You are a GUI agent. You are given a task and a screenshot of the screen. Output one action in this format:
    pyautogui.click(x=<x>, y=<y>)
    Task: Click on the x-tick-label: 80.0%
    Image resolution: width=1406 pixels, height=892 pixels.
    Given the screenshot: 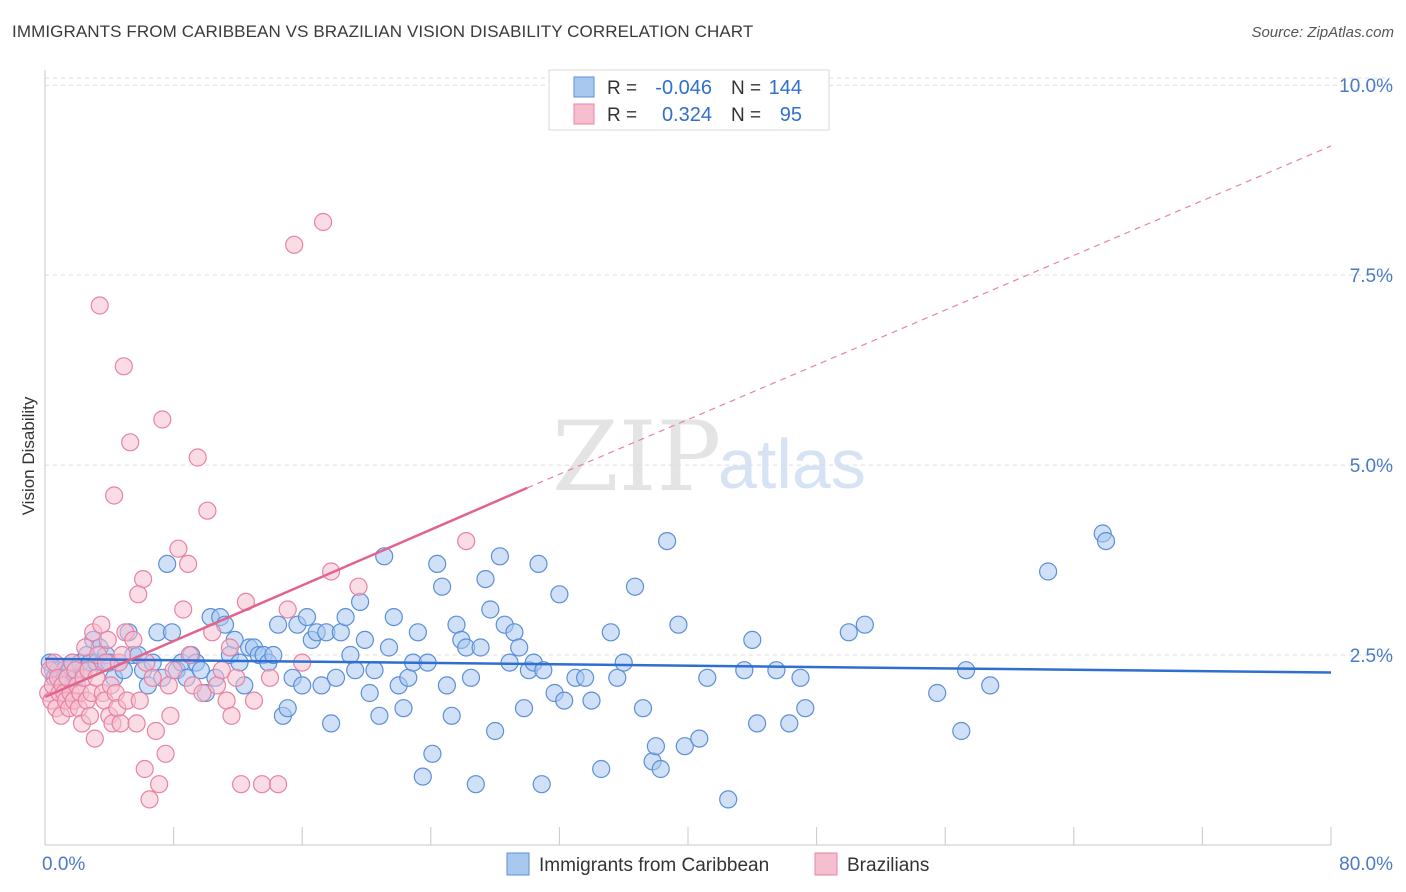 What is the action you would take?
    pyautogui.click(x=1366, y=864)
    